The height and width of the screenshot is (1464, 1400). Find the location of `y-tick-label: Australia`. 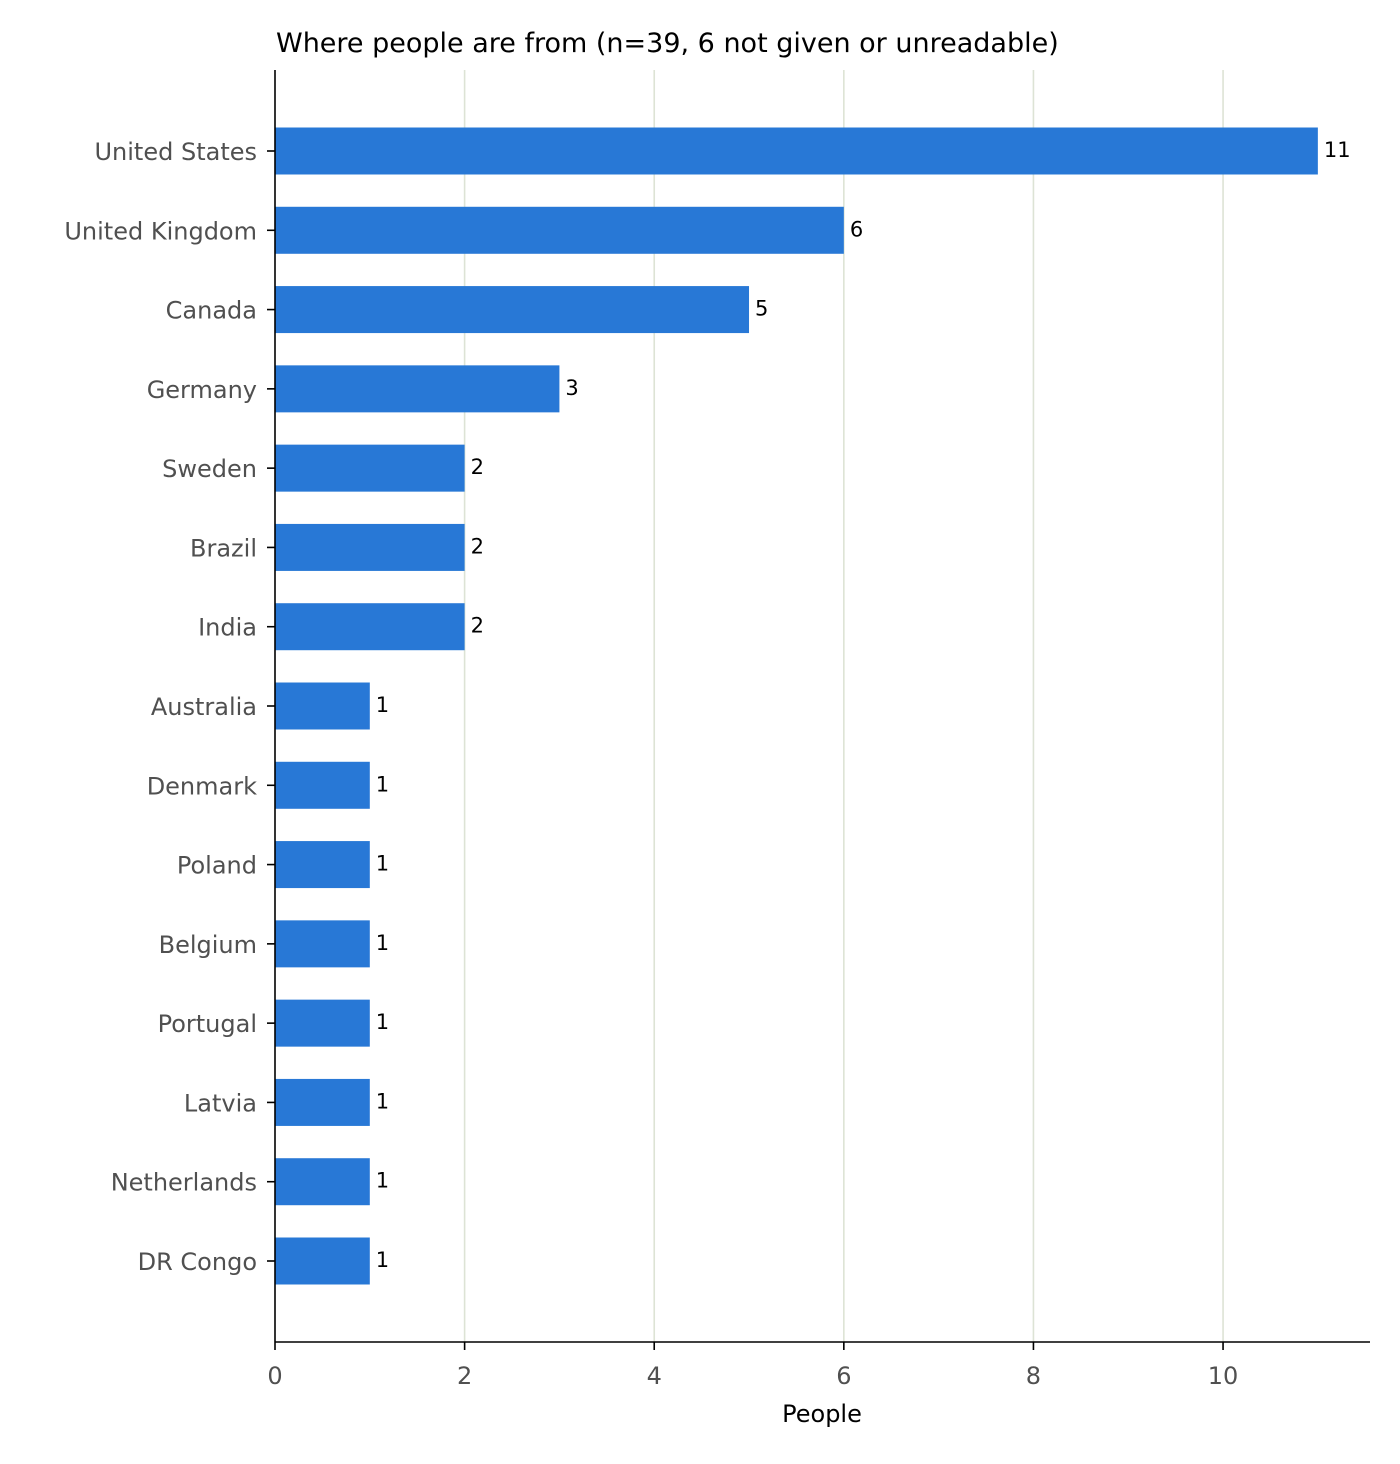

y-tick-label: Australia is located at coordinates (204, 707).